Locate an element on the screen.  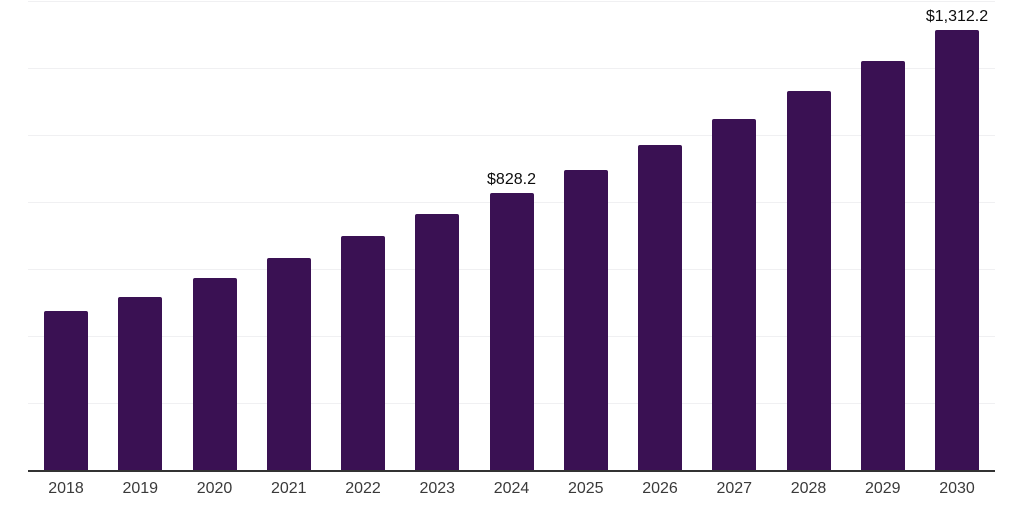
bar-slot-2024: $828.2 is located at coordinates (511, 235).